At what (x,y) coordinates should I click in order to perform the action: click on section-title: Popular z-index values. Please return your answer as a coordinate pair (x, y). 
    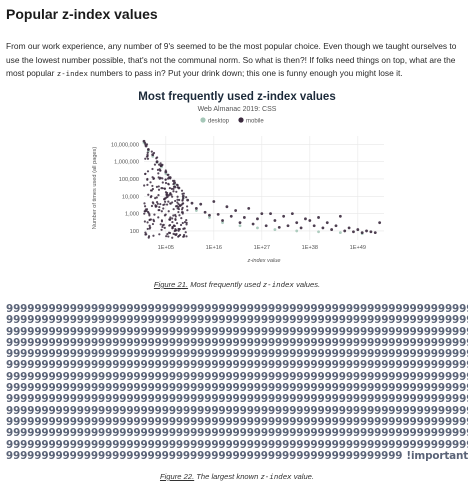
    Looking at the image, I should click on (82, 14).